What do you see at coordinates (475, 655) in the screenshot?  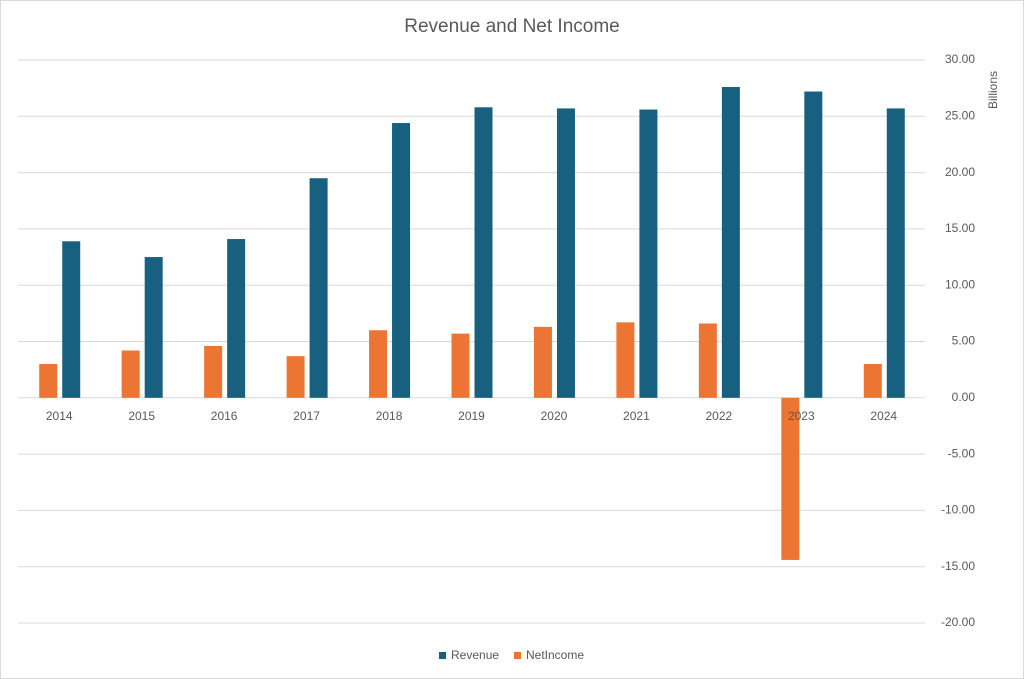 I see `legend-label: Revenue` at bounding box center [475, 655].